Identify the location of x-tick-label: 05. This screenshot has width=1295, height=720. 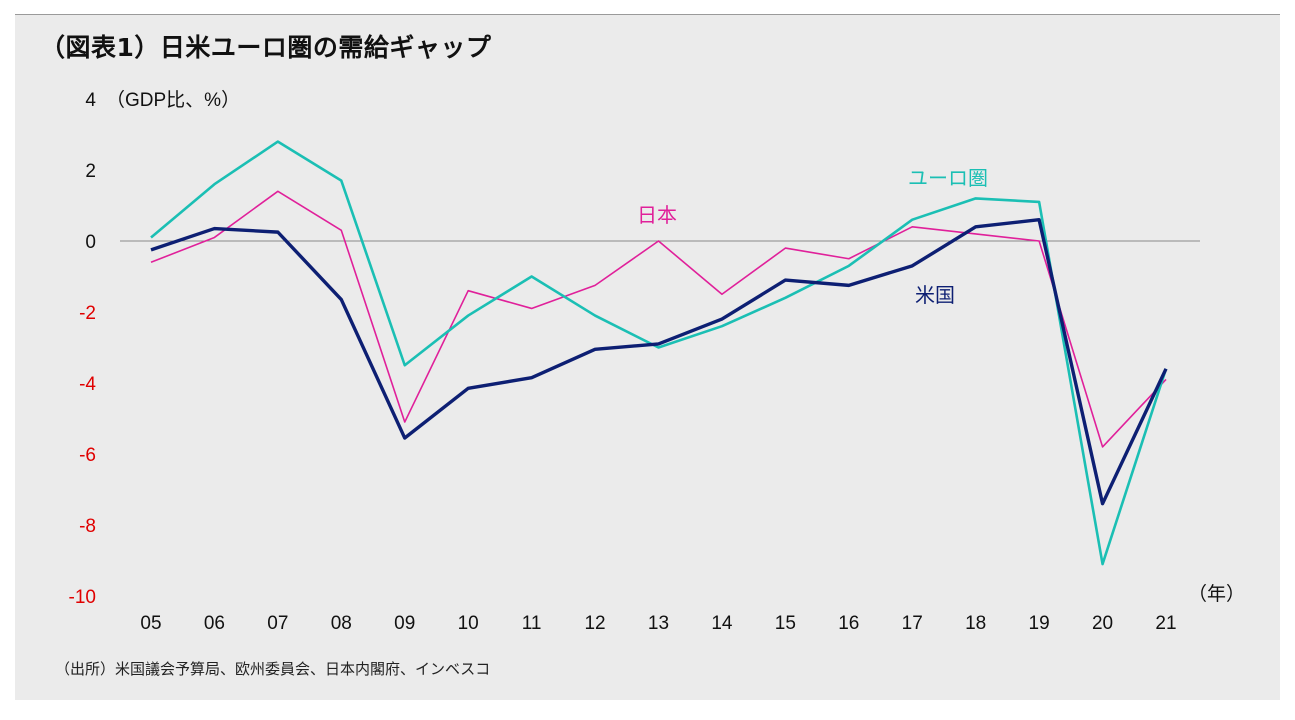
(150, 623).